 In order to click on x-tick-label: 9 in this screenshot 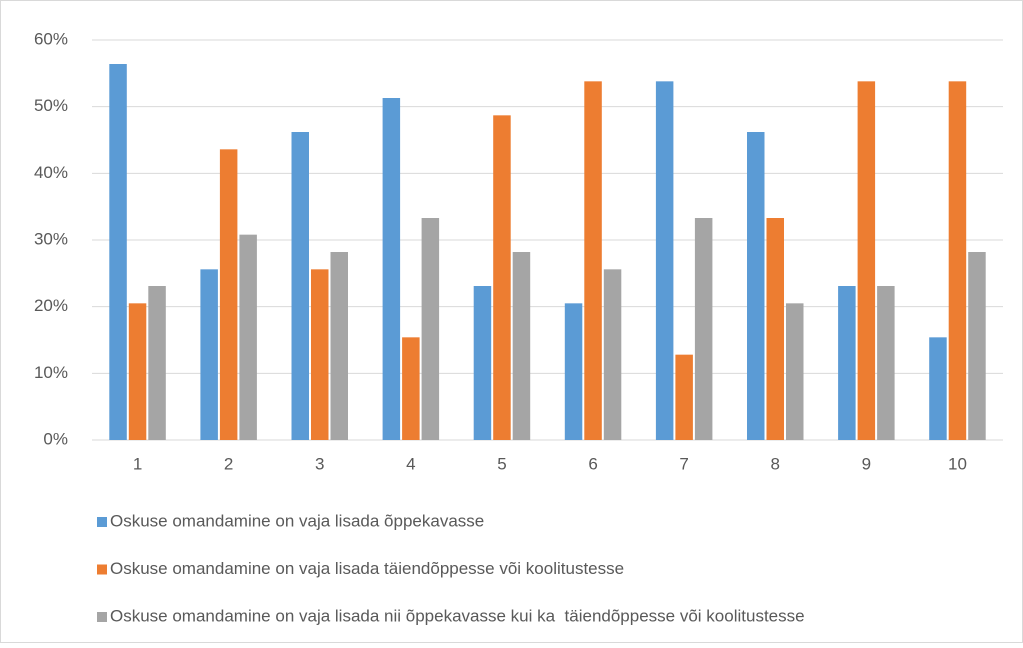, I will do `click(866, 463)`.